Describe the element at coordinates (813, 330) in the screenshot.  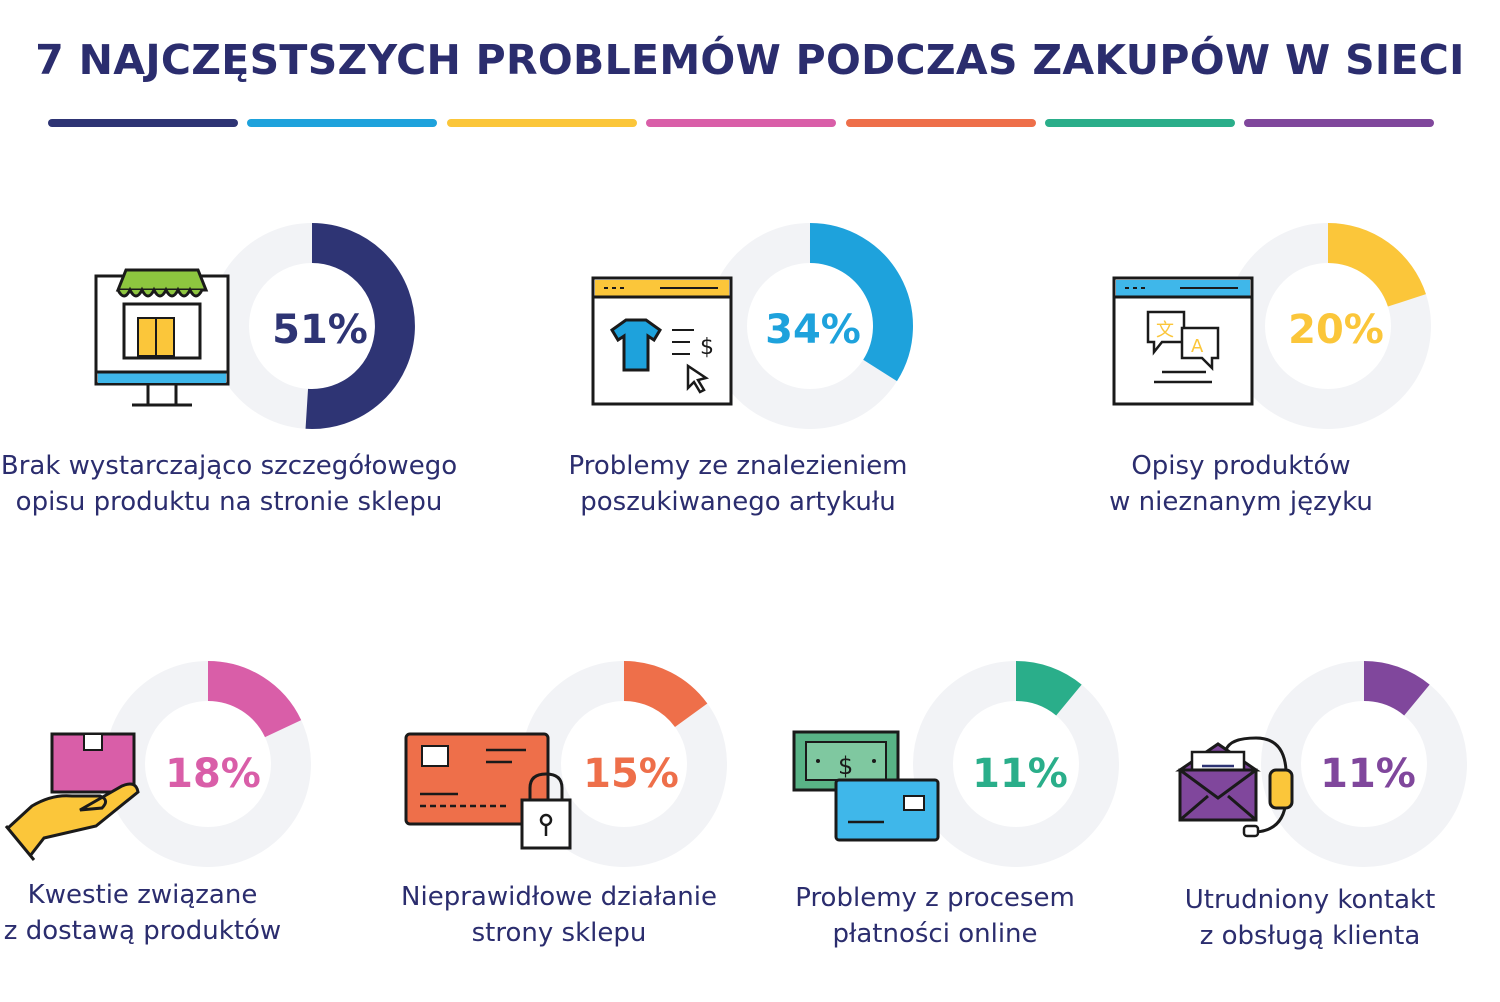
I see `percentage-label: 34%` at that location.